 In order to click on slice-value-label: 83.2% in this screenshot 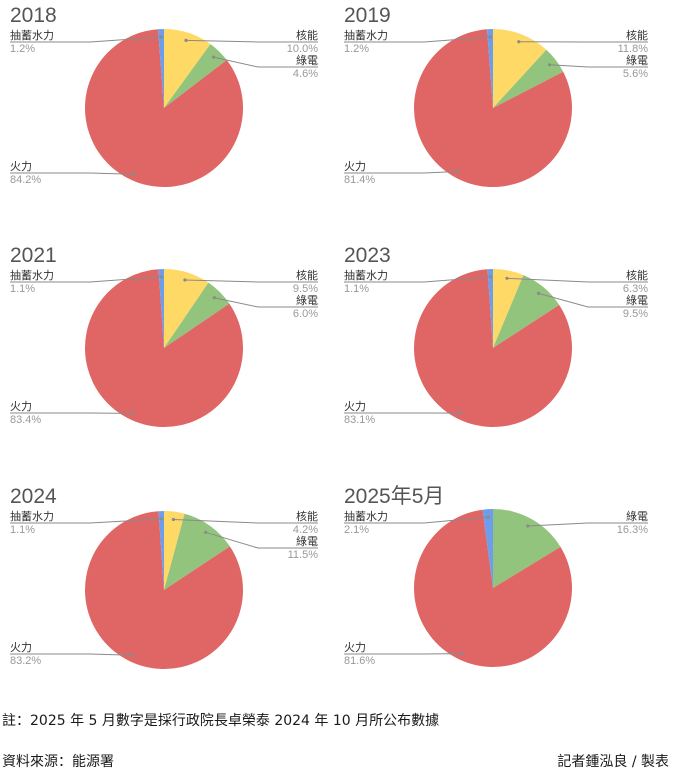, I will do `click(25, 661)`.